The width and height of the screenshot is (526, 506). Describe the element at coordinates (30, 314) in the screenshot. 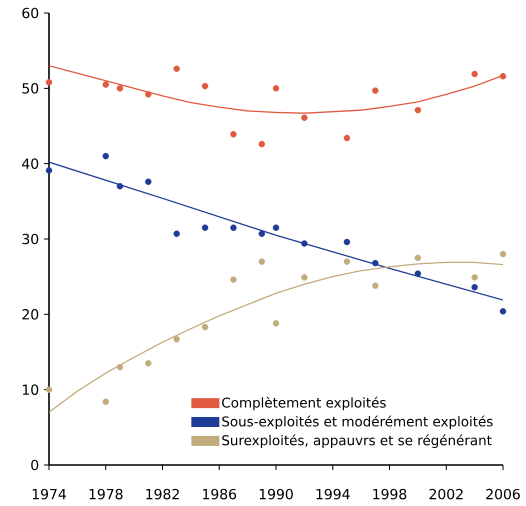

I see `y-tick-label: 20` at that location.